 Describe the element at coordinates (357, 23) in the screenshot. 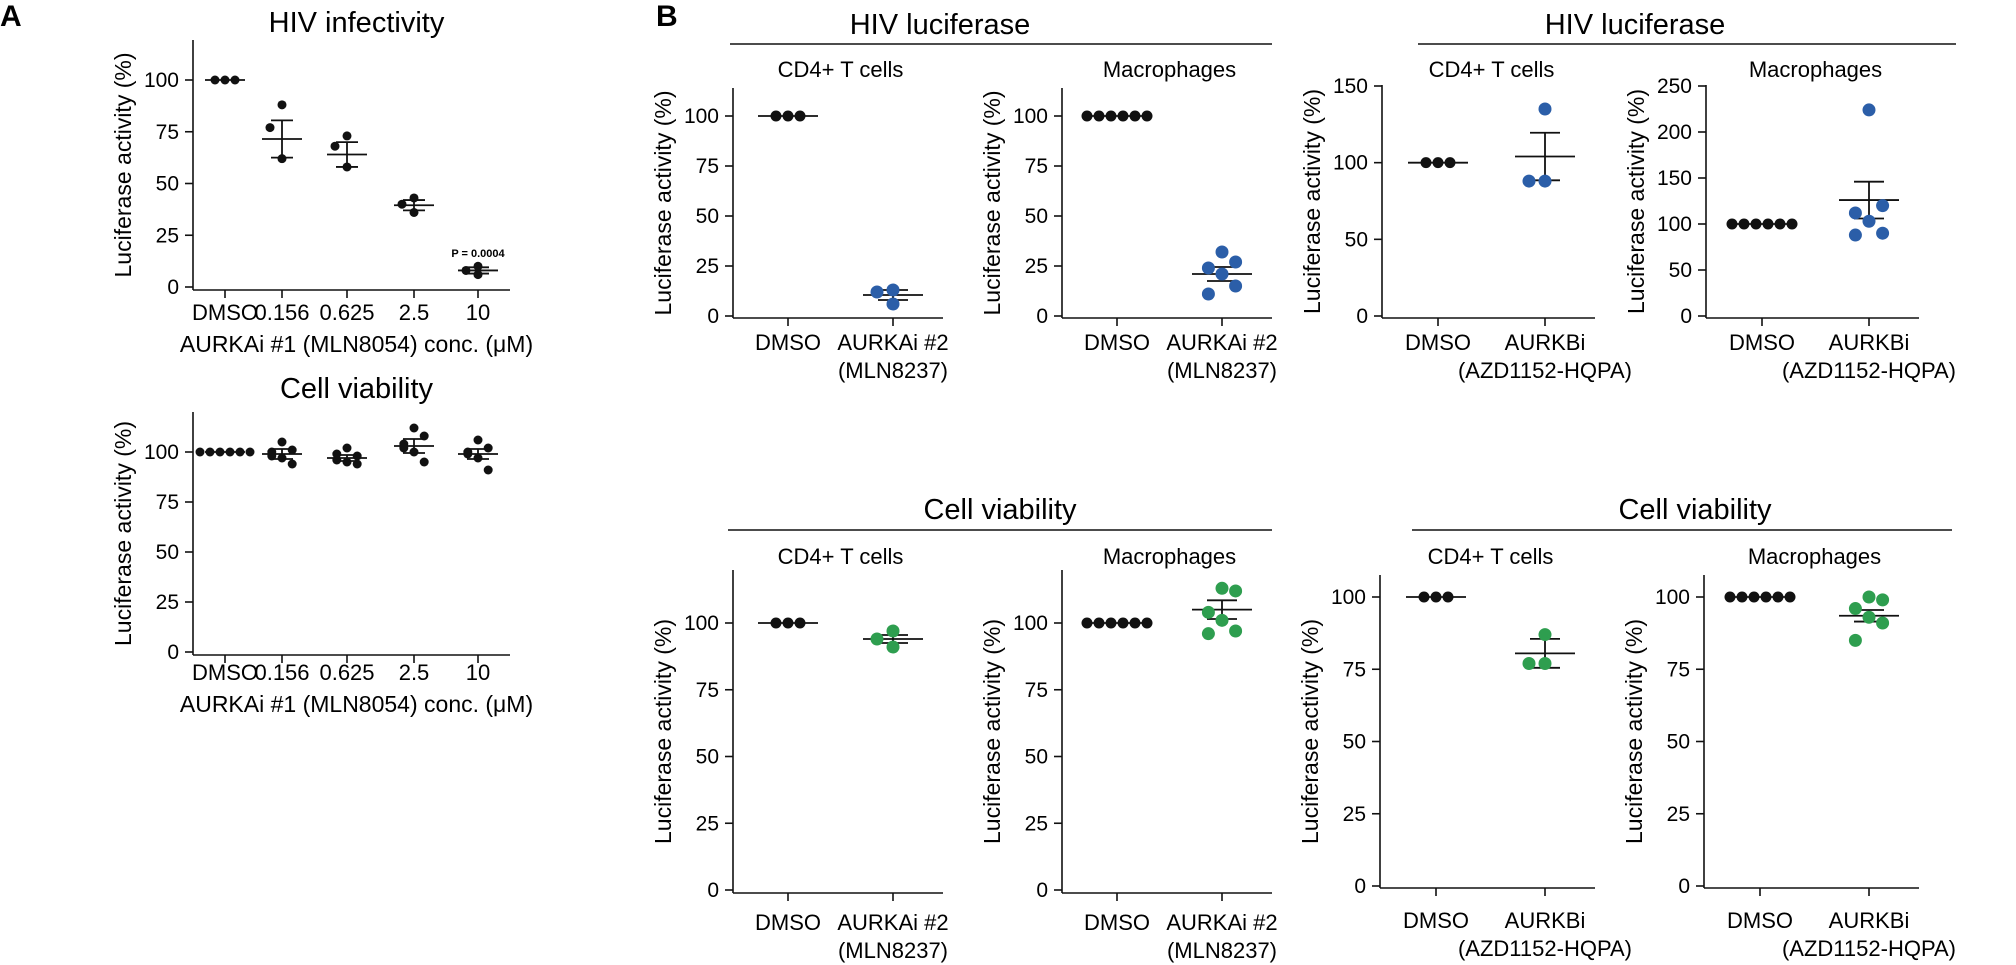

I see `chart-title: HIV infectivity` at that location.